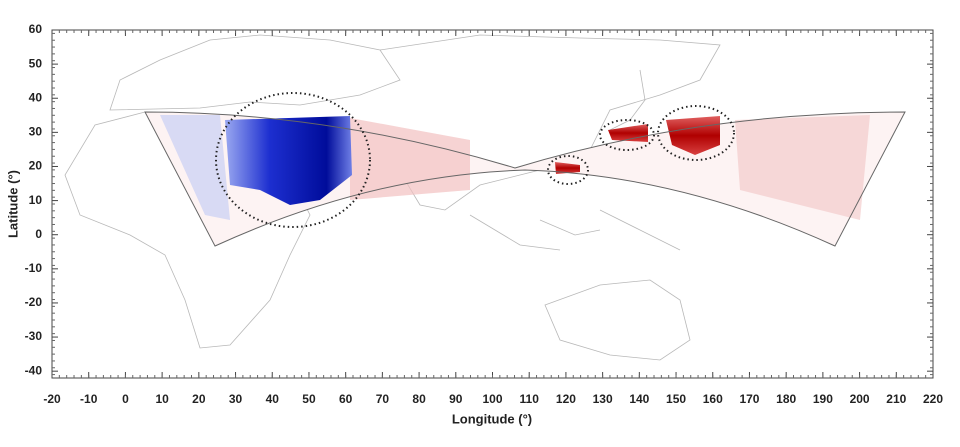  What do you see at coordinates (627, 100) in the screenshot?
I see `japan-coast` at bounding box center [627, 100].